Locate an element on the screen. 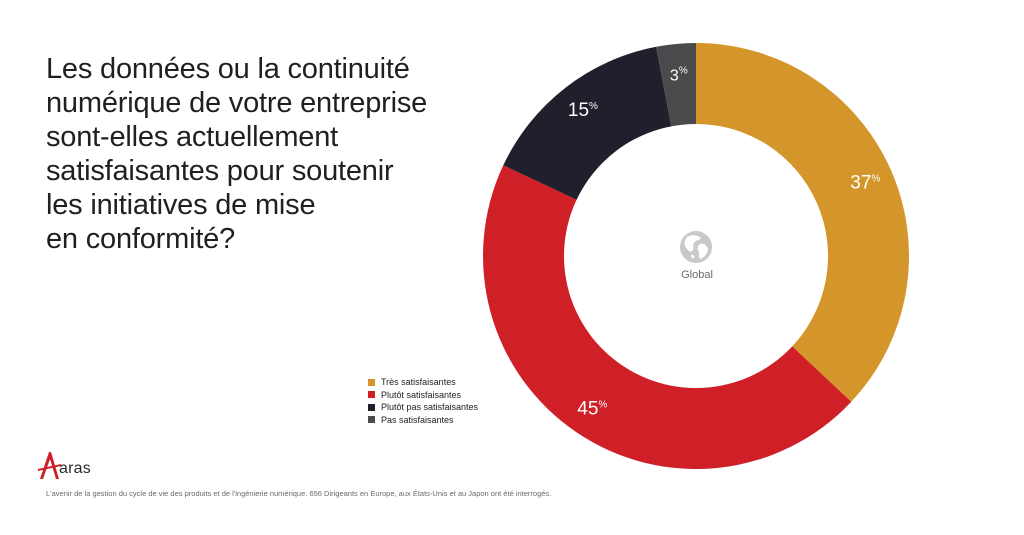 This screenshot has width=1024, height=535. donut-center: Global is located at coordinates (696, 256).